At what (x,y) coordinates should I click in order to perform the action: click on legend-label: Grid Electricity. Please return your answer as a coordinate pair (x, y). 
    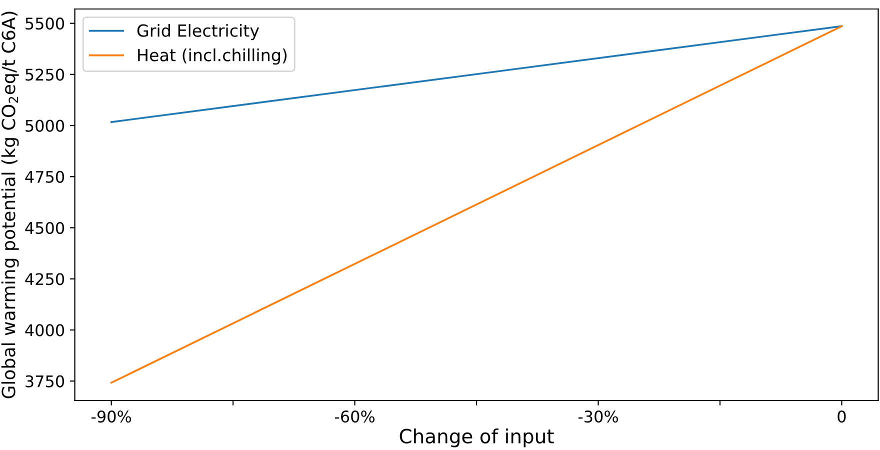
    Looking at the image, I should click on (198, 32).